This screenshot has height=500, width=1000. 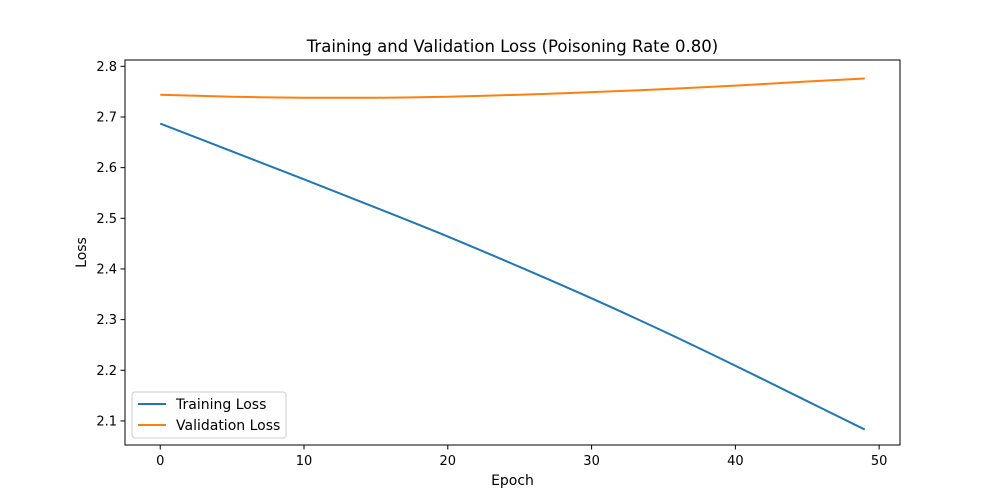 I want to click on legend-label: Training Loss, so click(x=220, y=405).